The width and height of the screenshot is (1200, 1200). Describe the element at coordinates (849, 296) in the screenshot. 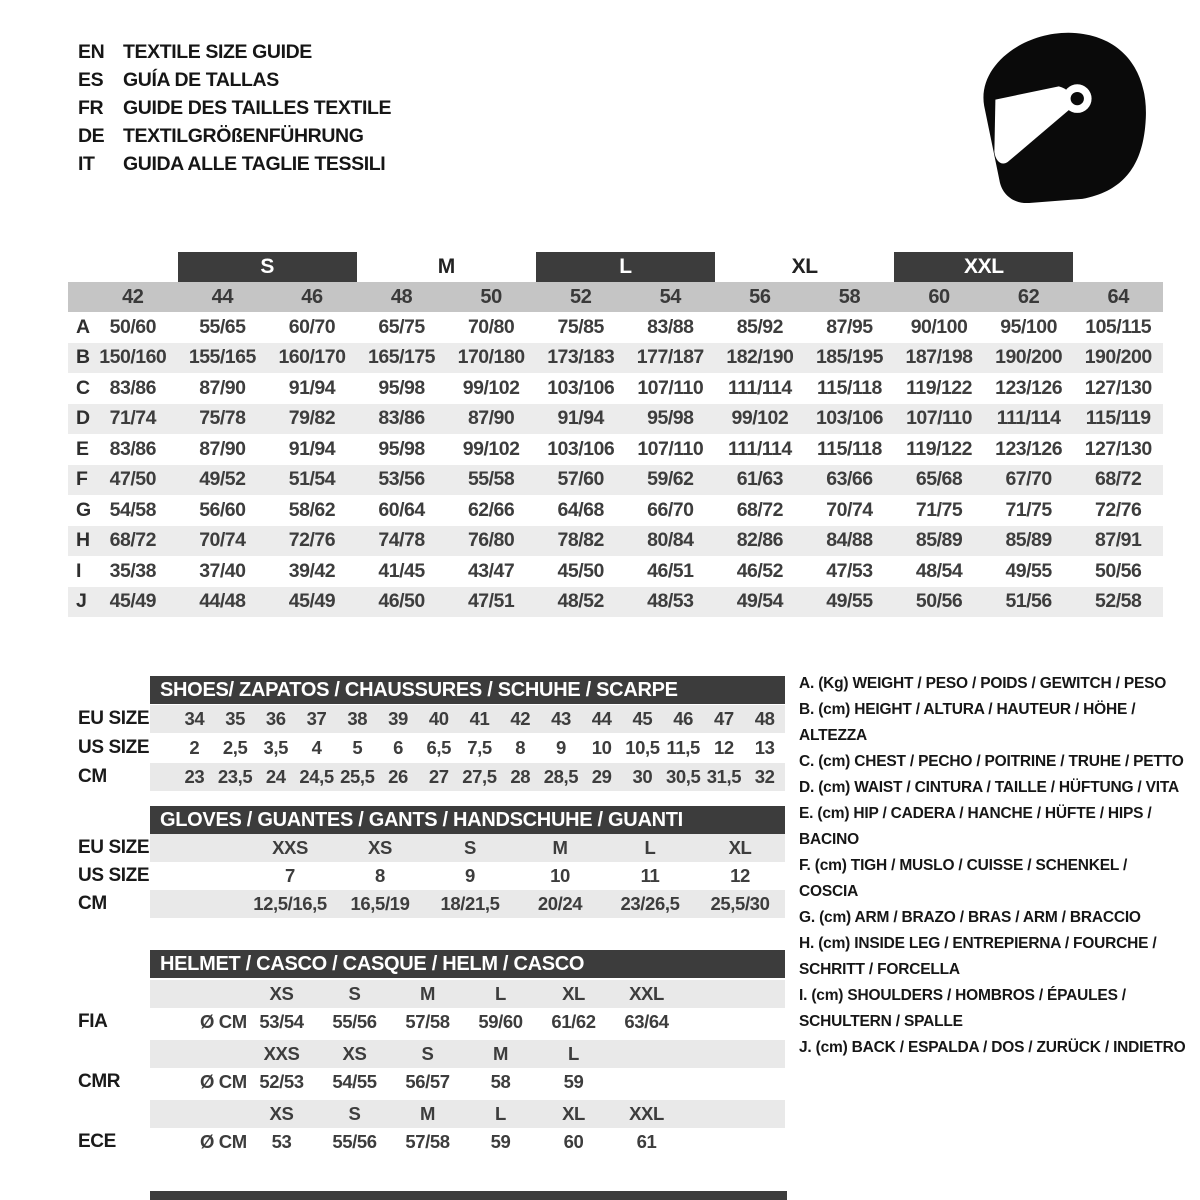

I see `size-column-header: 58` at that location.